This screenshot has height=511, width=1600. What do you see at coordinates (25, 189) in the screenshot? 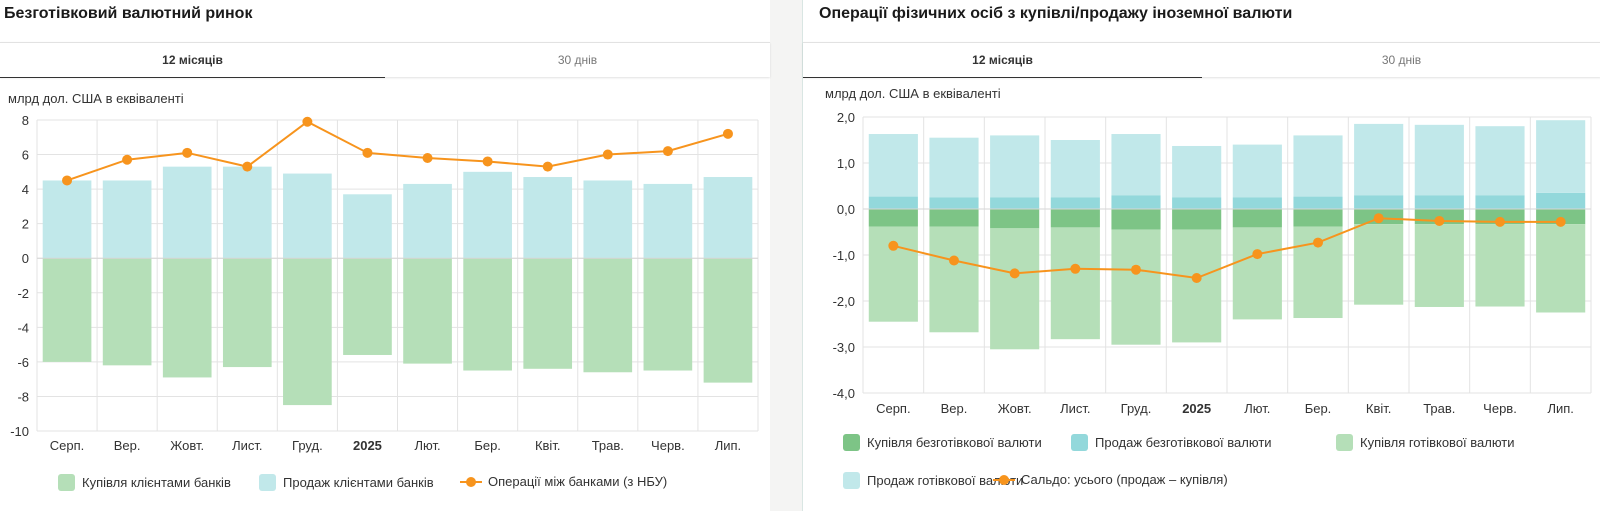
I see `y-tick-label: 4` at bounding box center [25, 189].